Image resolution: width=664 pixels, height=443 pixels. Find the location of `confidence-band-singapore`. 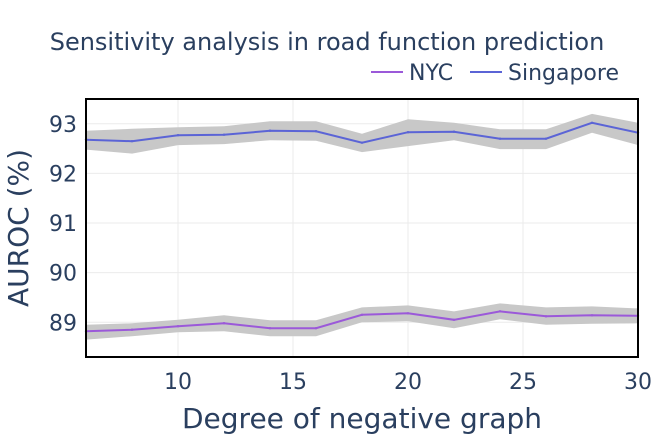

confidence-band-singapore is located at coordinates (362, 133).